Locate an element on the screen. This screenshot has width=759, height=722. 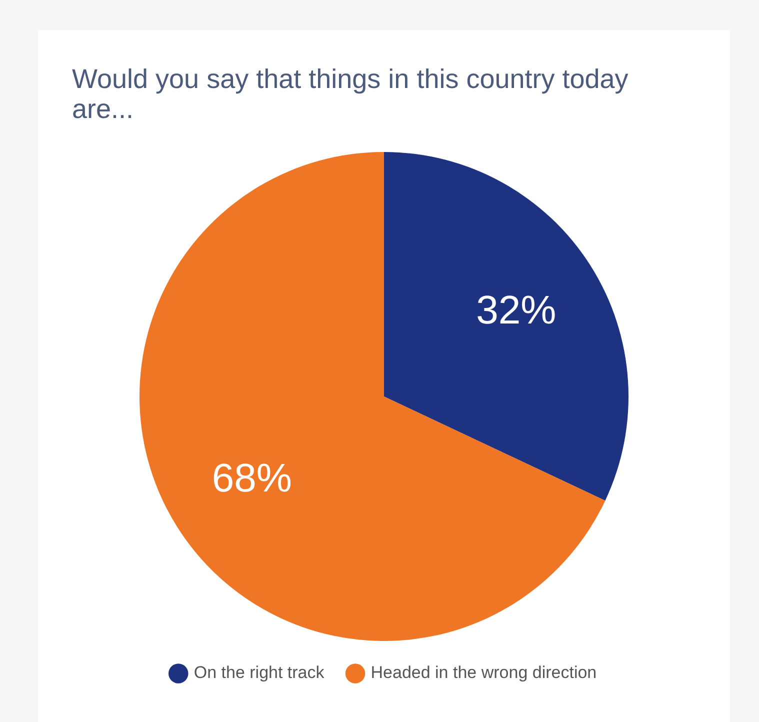
legend-label: On the right track is located at coordinates (259, 672).